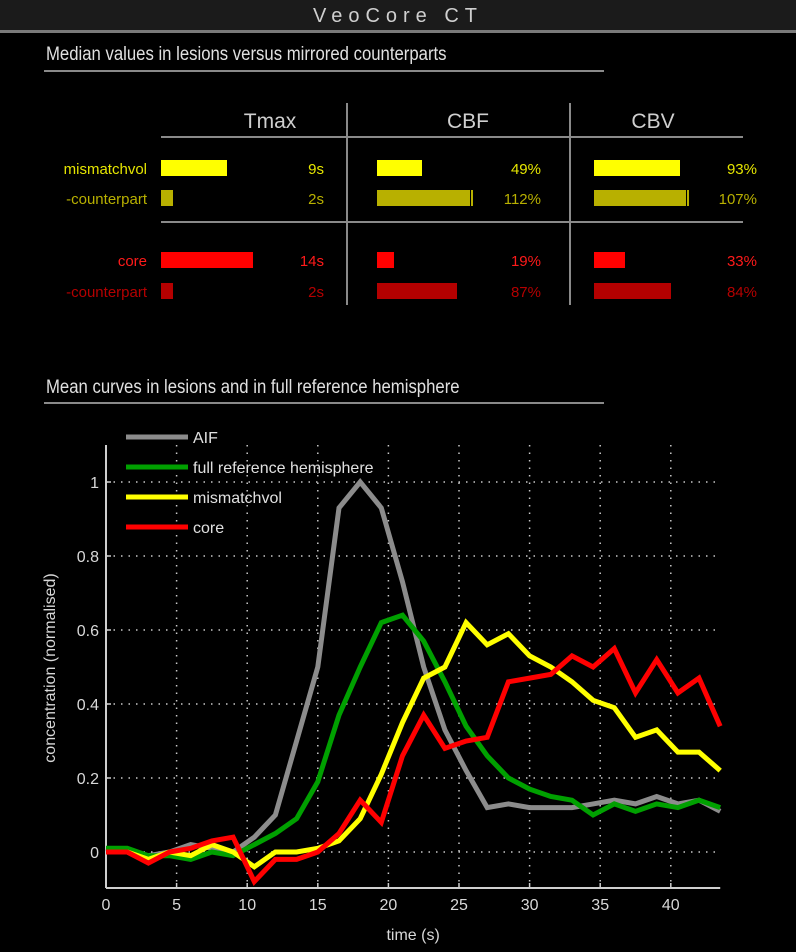  I want to click on legend-label: AIF, so click(205, 438).